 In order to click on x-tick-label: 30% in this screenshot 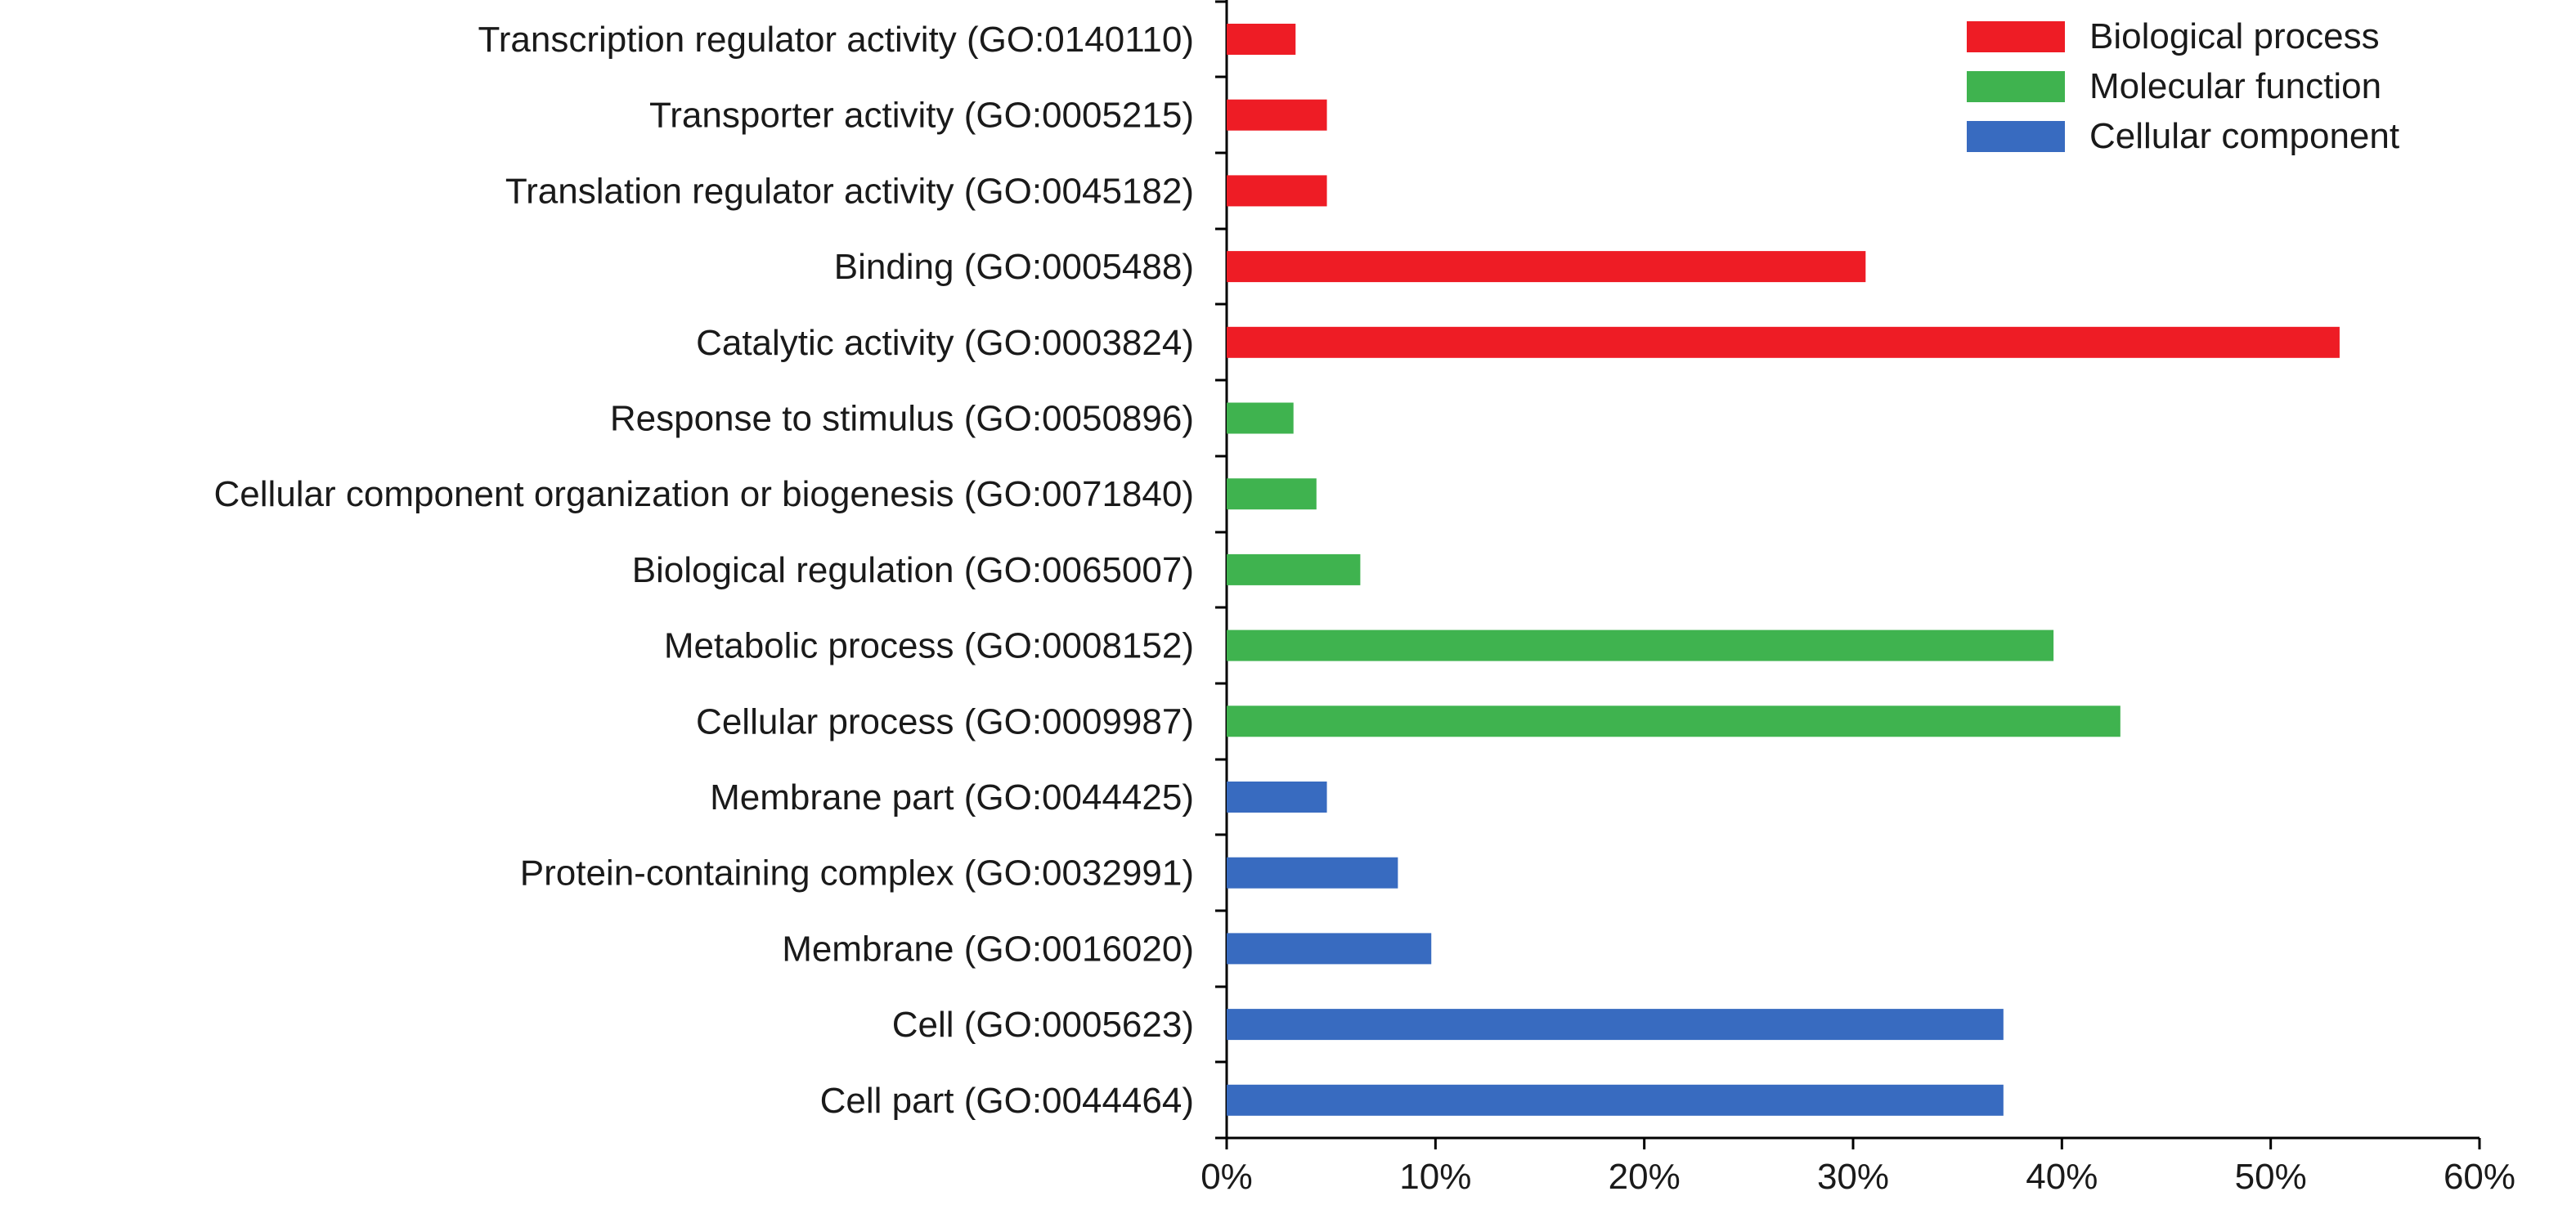, I will do `click(1853, 1177)`.